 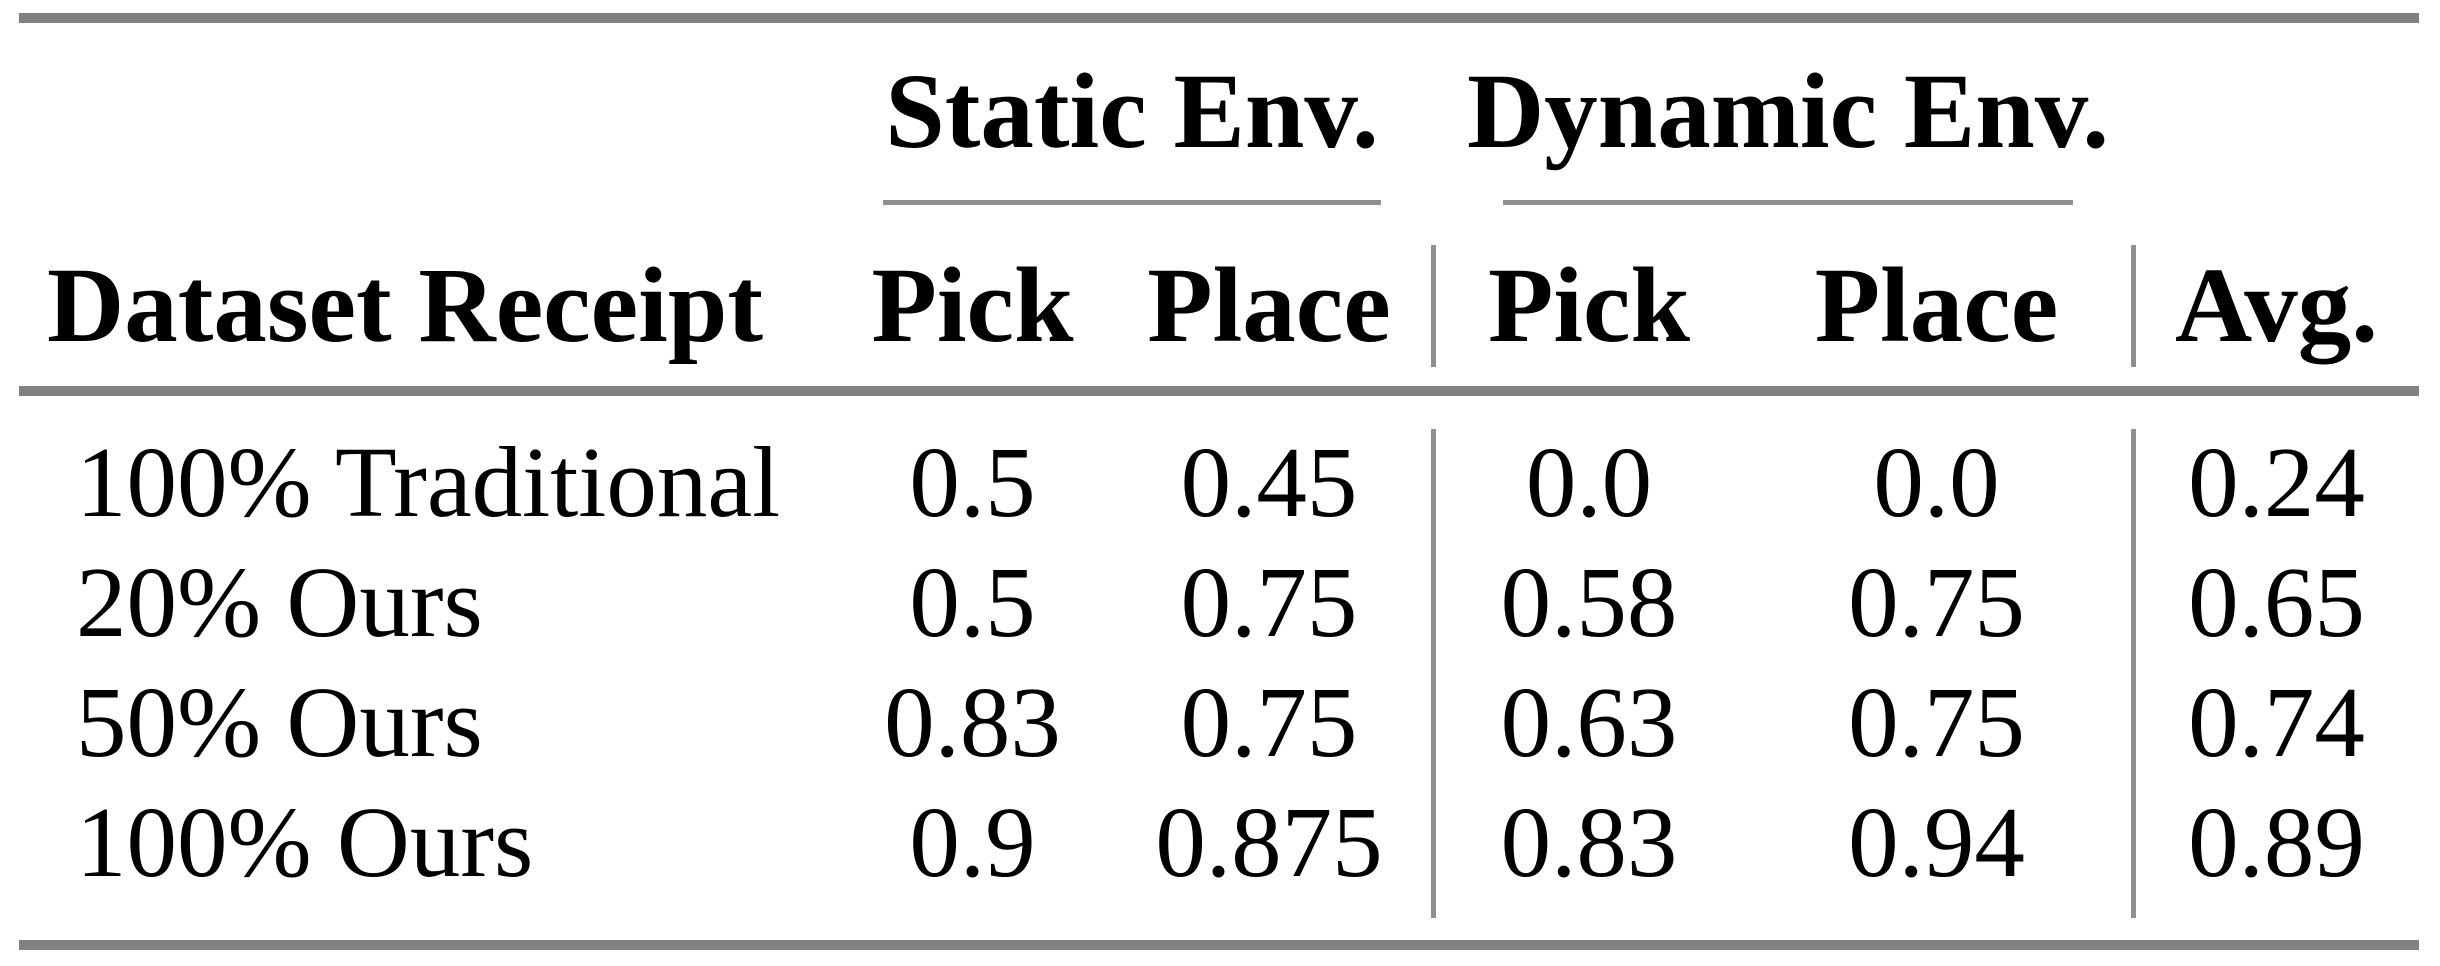 What do you see at coordinates (1589, 306) in the screenshot?
I see `column-header-dynamic-pick: Pick` at bounding box center [1589, 306].